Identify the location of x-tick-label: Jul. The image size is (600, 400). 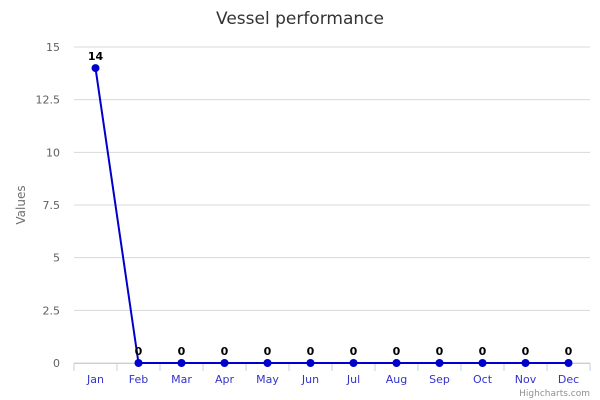
(353, 379).